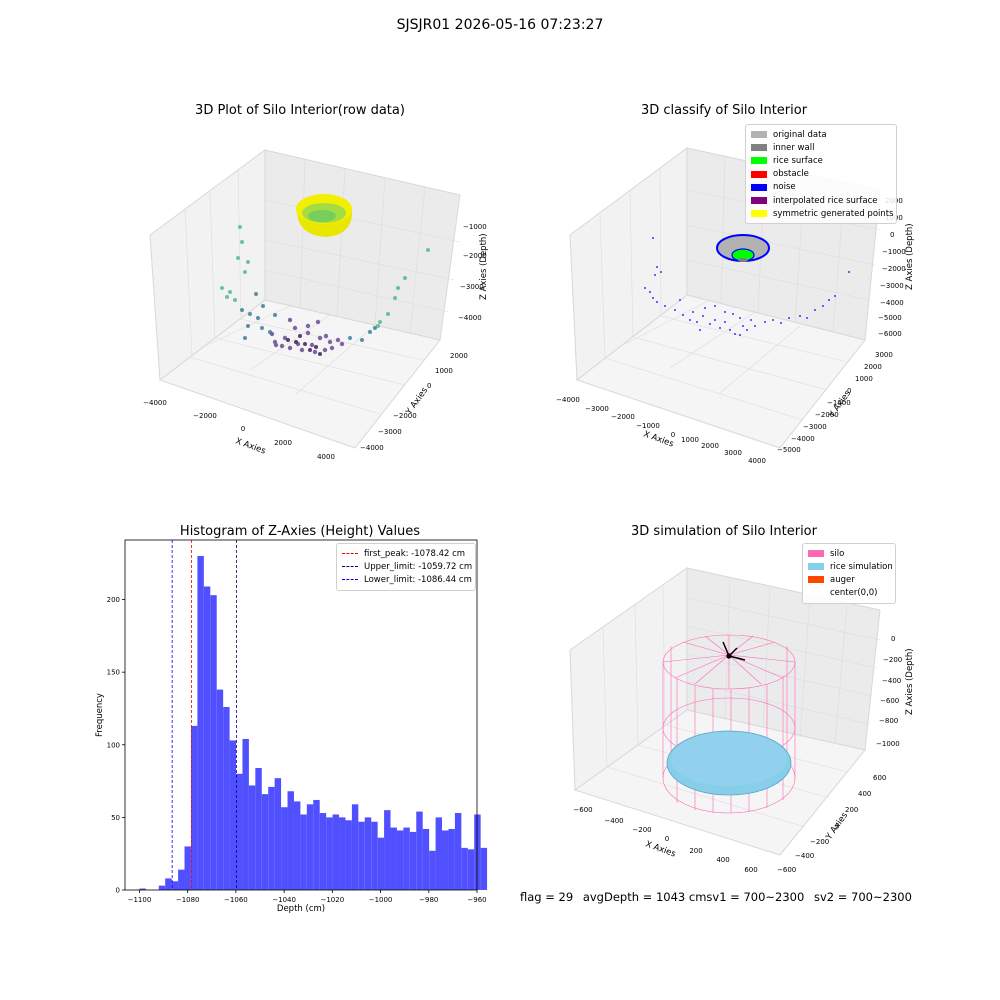  I want to click on raw-xtick: −4000, so click(155, 403).